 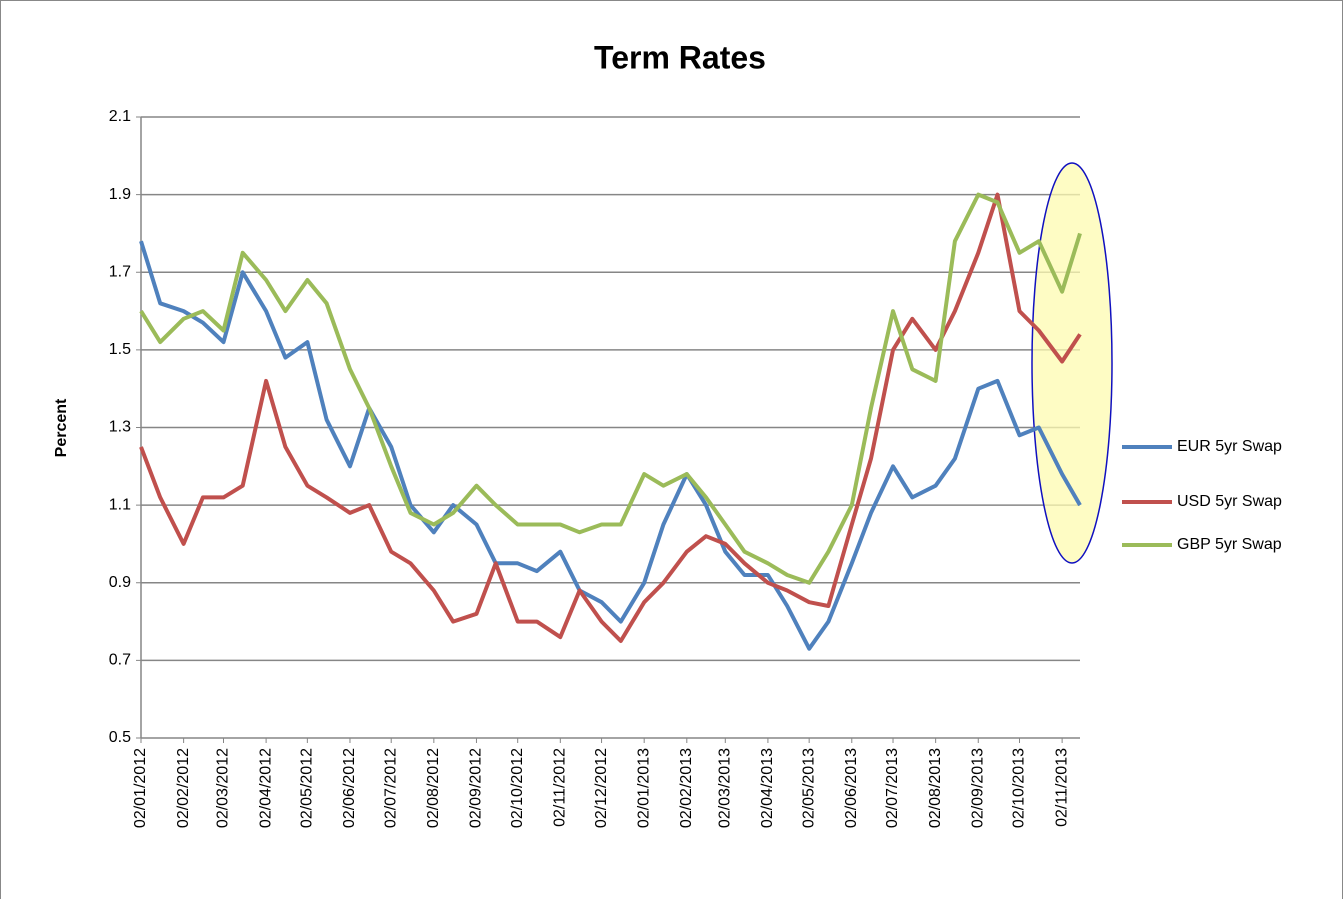 What do you see at coordinates (1229, 501) in the screenshot?
I see `legend-label: USD 5yr Swap` at bounding box center [1229, 501].